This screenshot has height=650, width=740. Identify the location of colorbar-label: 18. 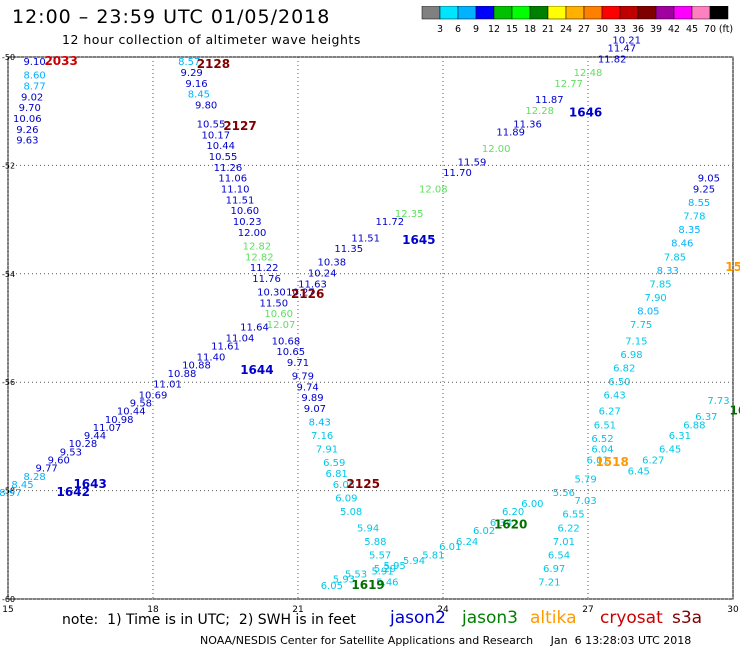
(530, 29).